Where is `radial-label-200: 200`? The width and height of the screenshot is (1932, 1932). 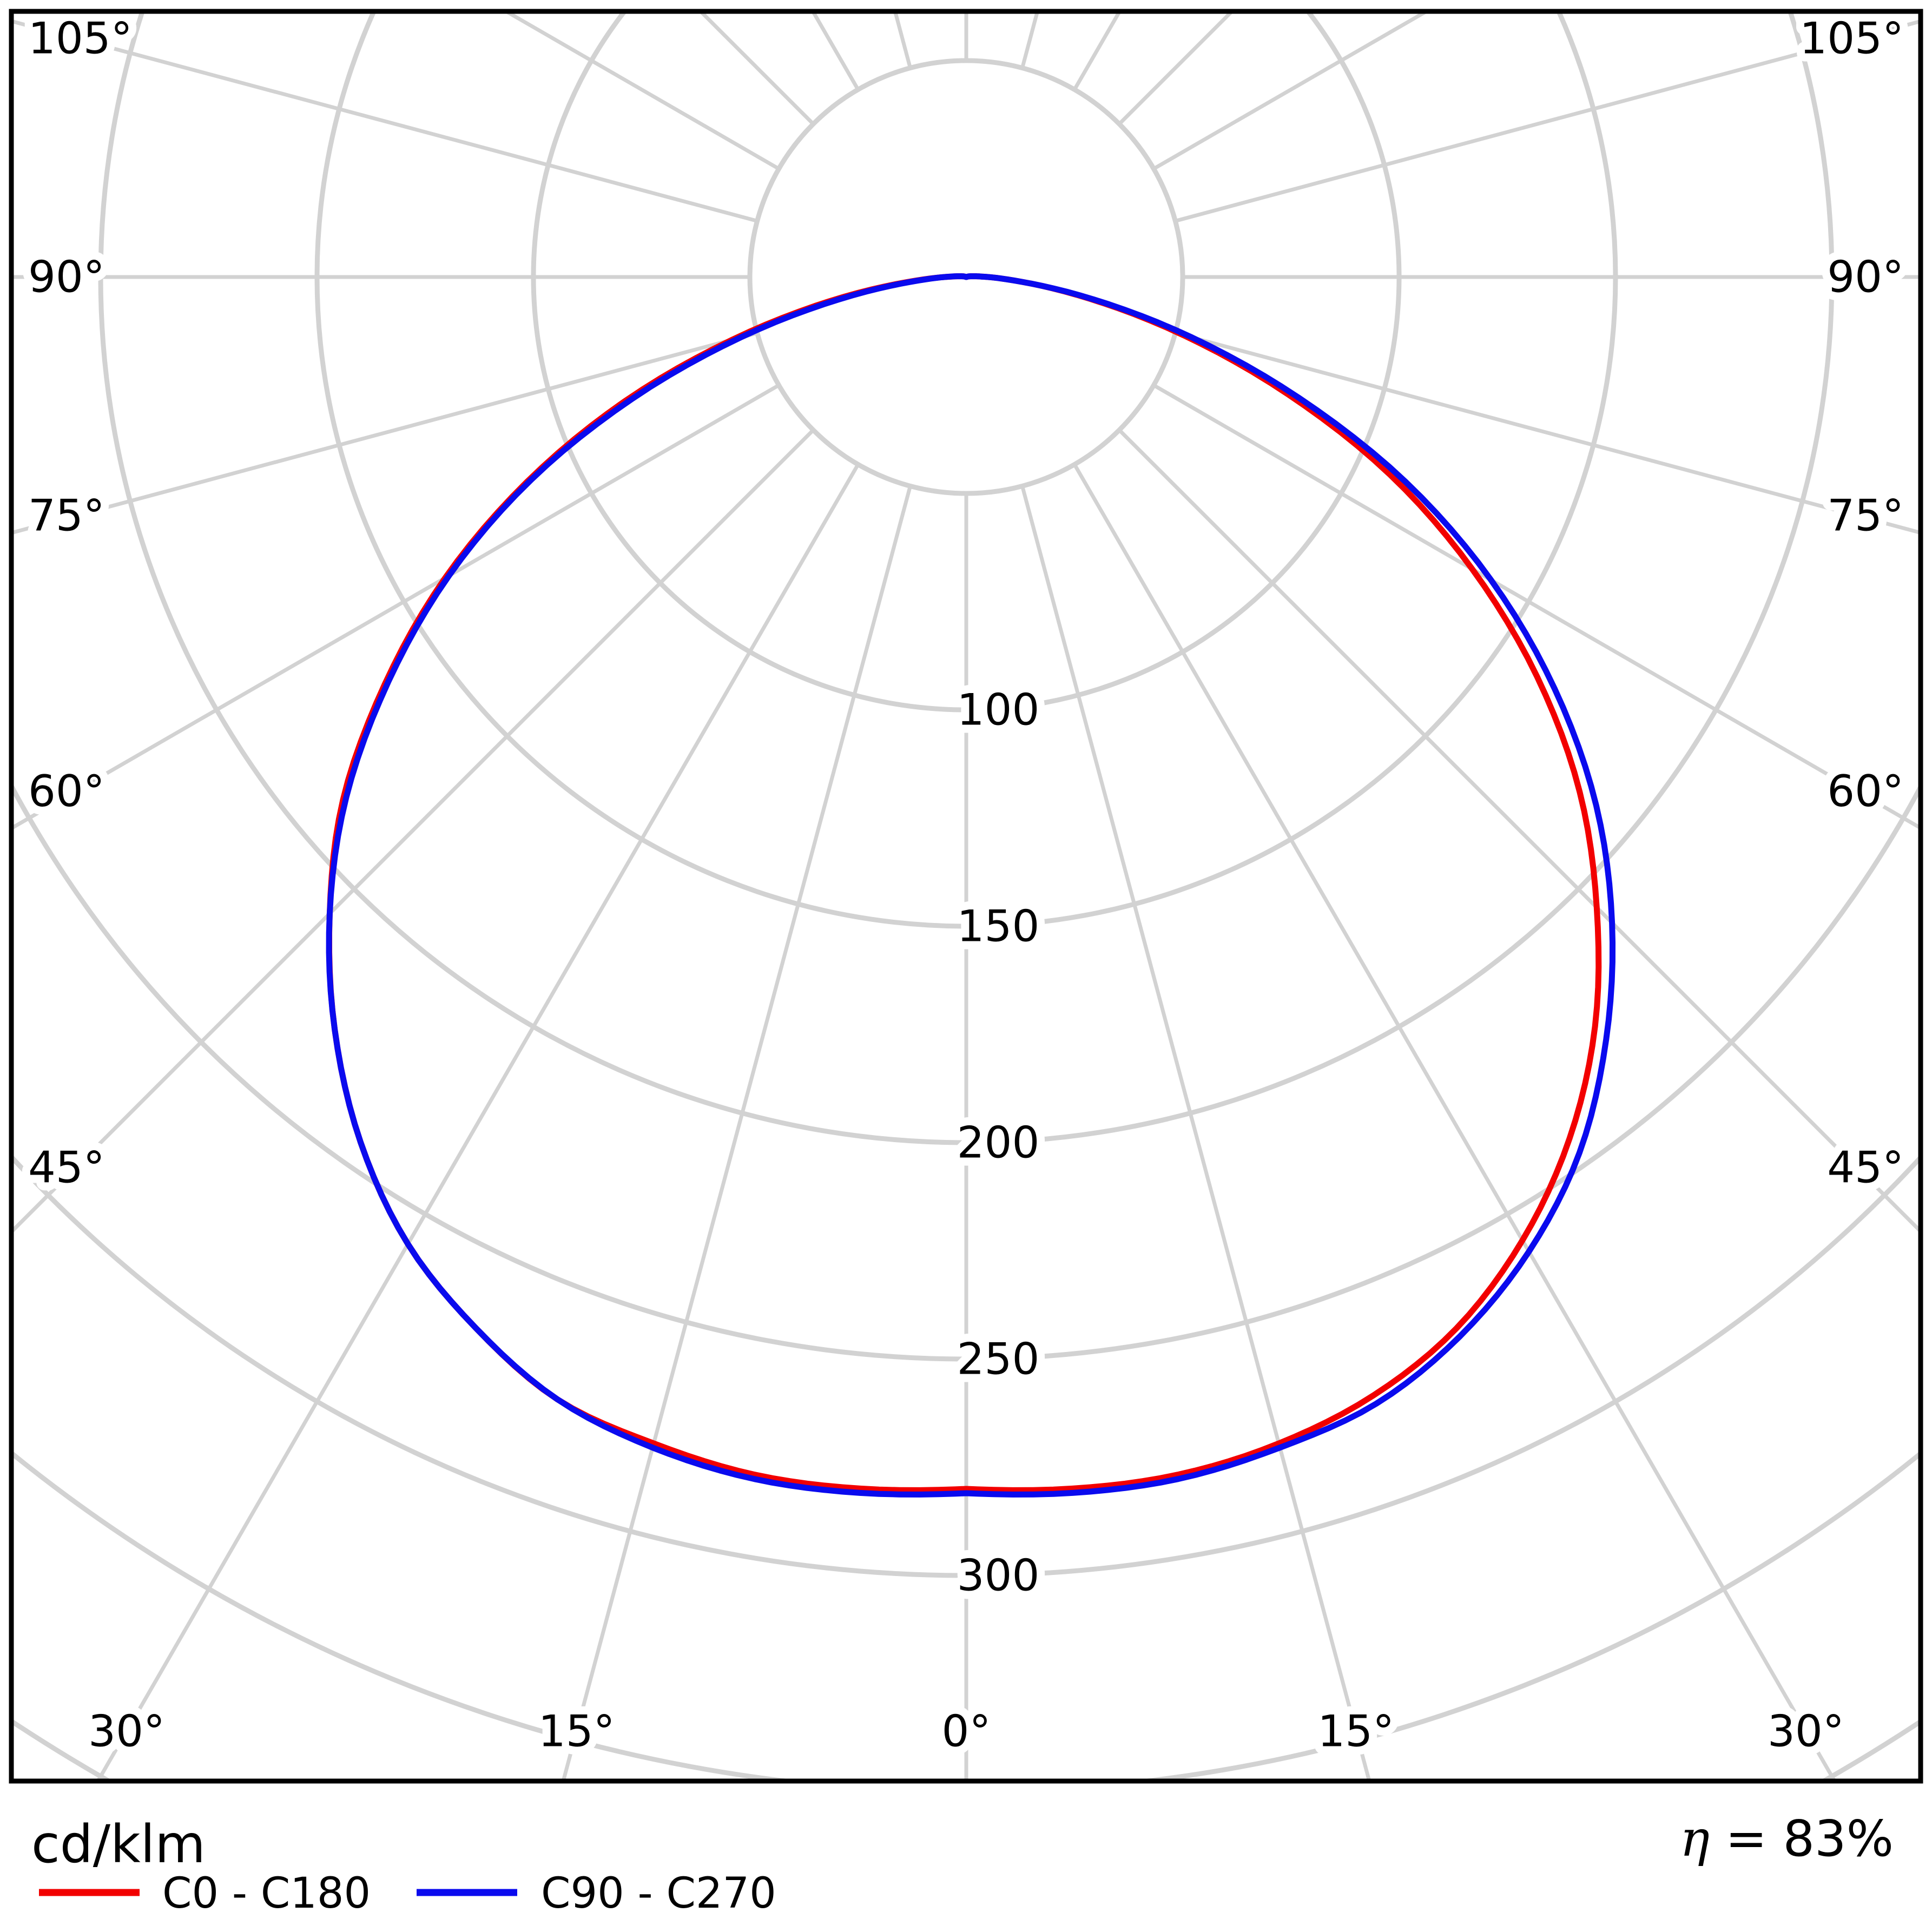 radial-label-200: 200 is located at coordinates (998, 1143).